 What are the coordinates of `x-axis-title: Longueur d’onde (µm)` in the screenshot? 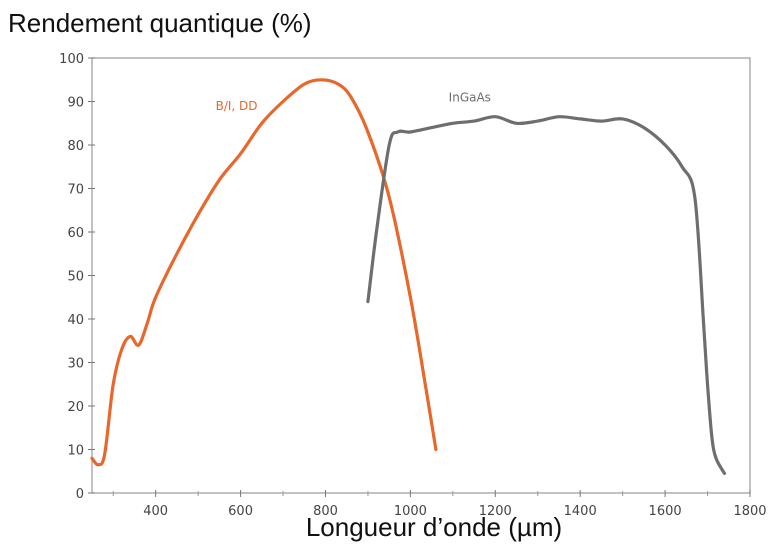 It's located at (434, 527).